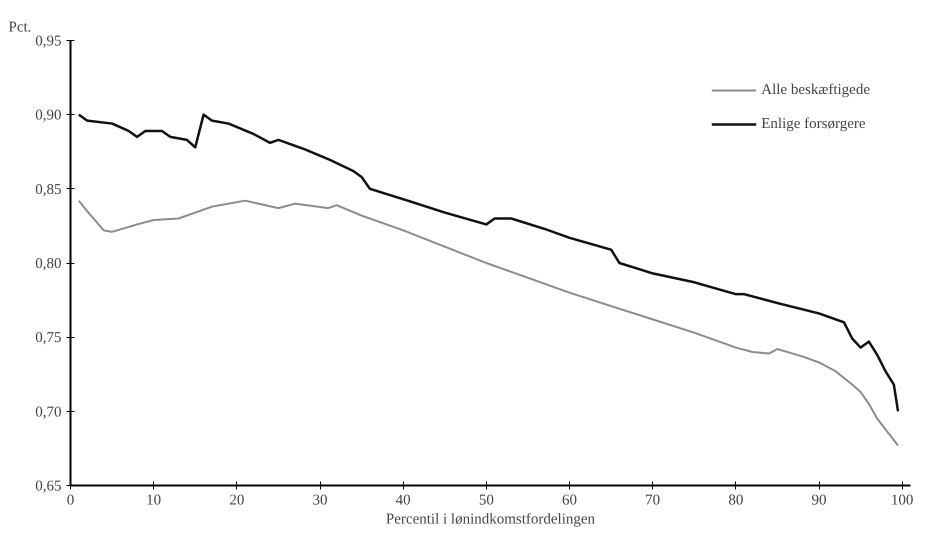  I want to click on y-axis-title: Pct., so click(20, 28).